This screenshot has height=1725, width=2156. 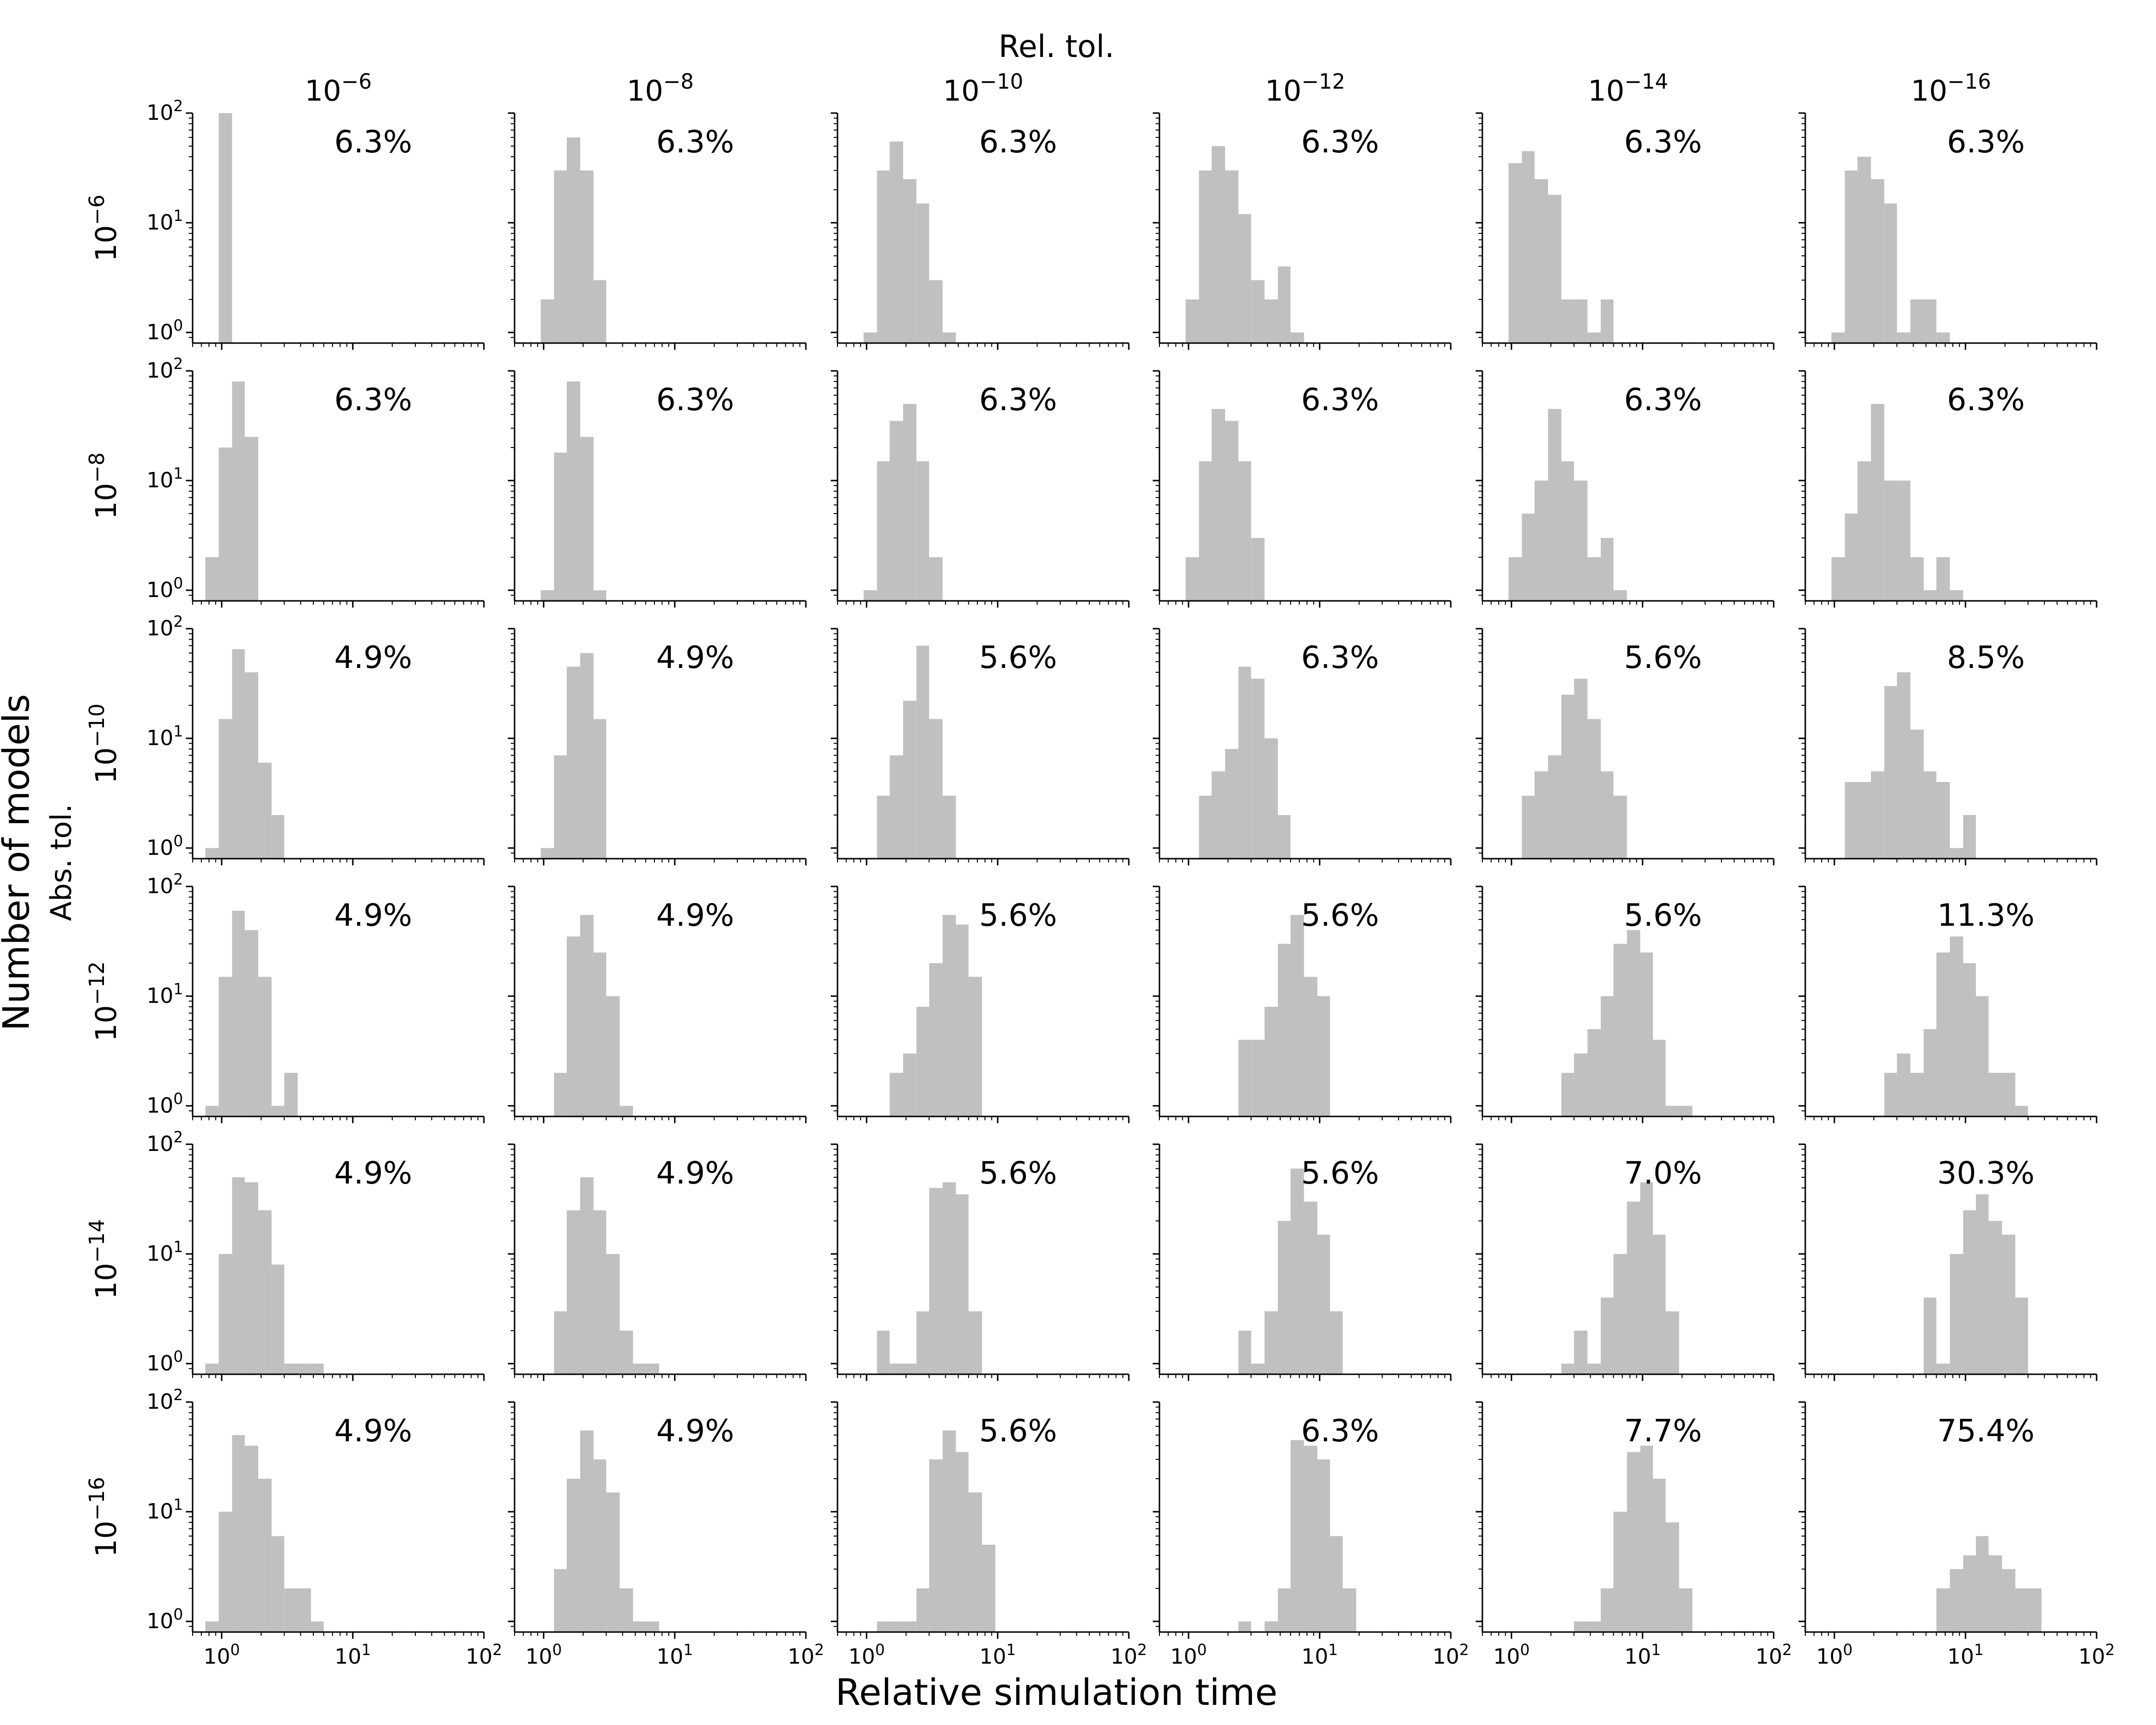 What do you see at coordinates (1319, 1655) in the screenshot?
I see `x-tick-label: 101` at bounding box center [1319, 1655].